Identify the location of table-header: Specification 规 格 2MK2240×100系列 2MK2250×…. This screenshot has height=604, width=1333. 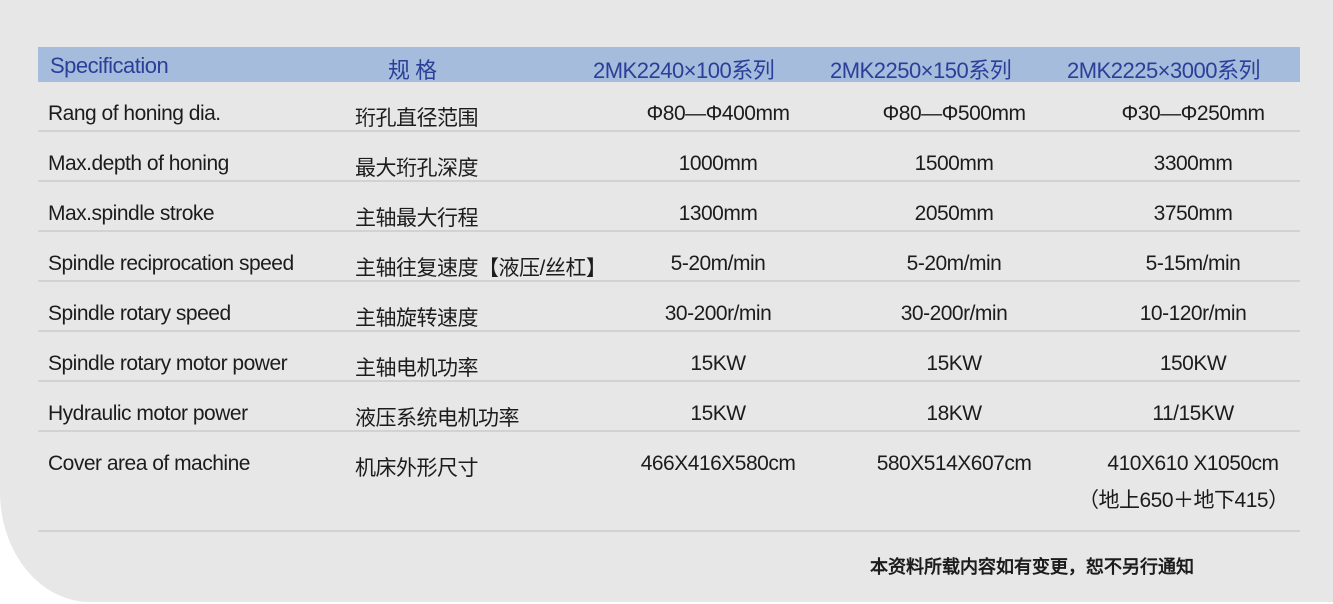
(669, 65).